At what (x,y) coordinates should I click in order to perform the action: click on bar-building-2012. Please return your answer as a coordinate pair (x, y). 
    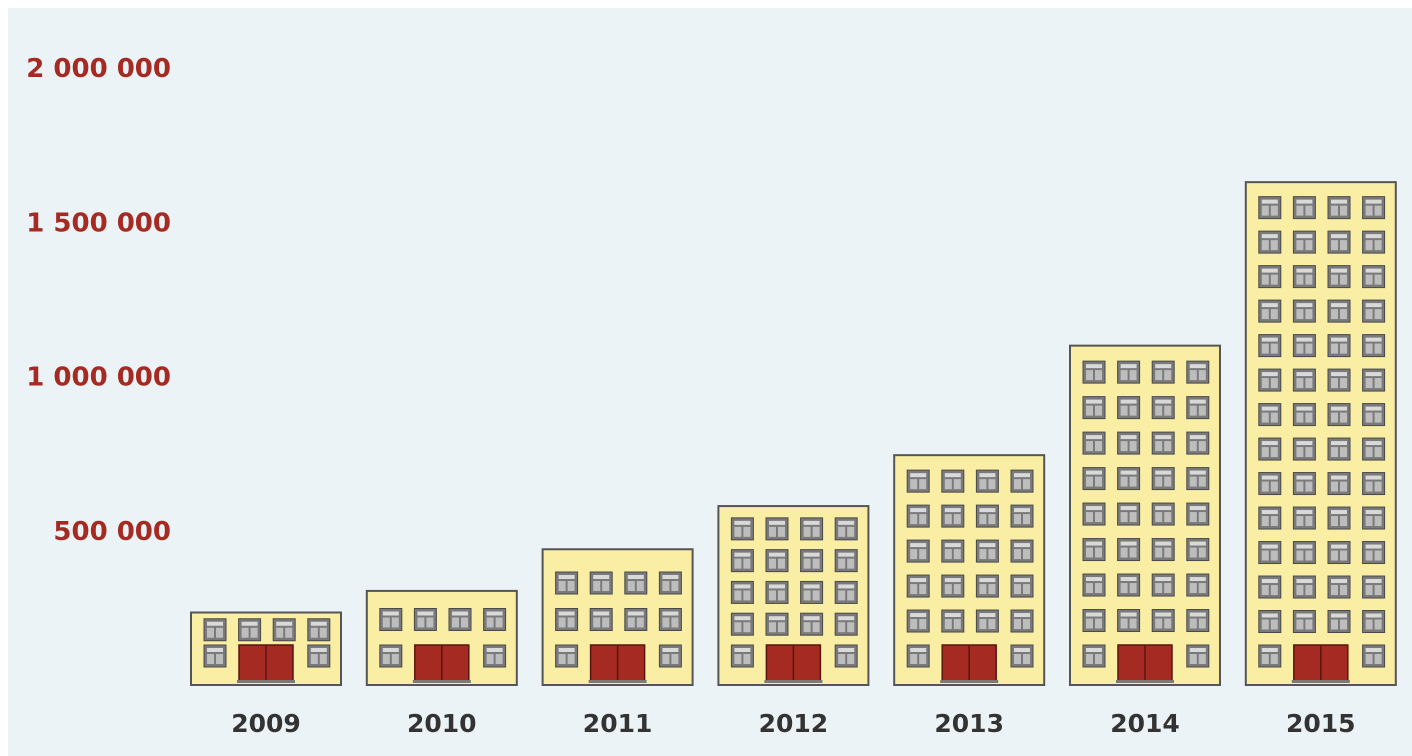
    Looking at the image, I should click on (793, 595).